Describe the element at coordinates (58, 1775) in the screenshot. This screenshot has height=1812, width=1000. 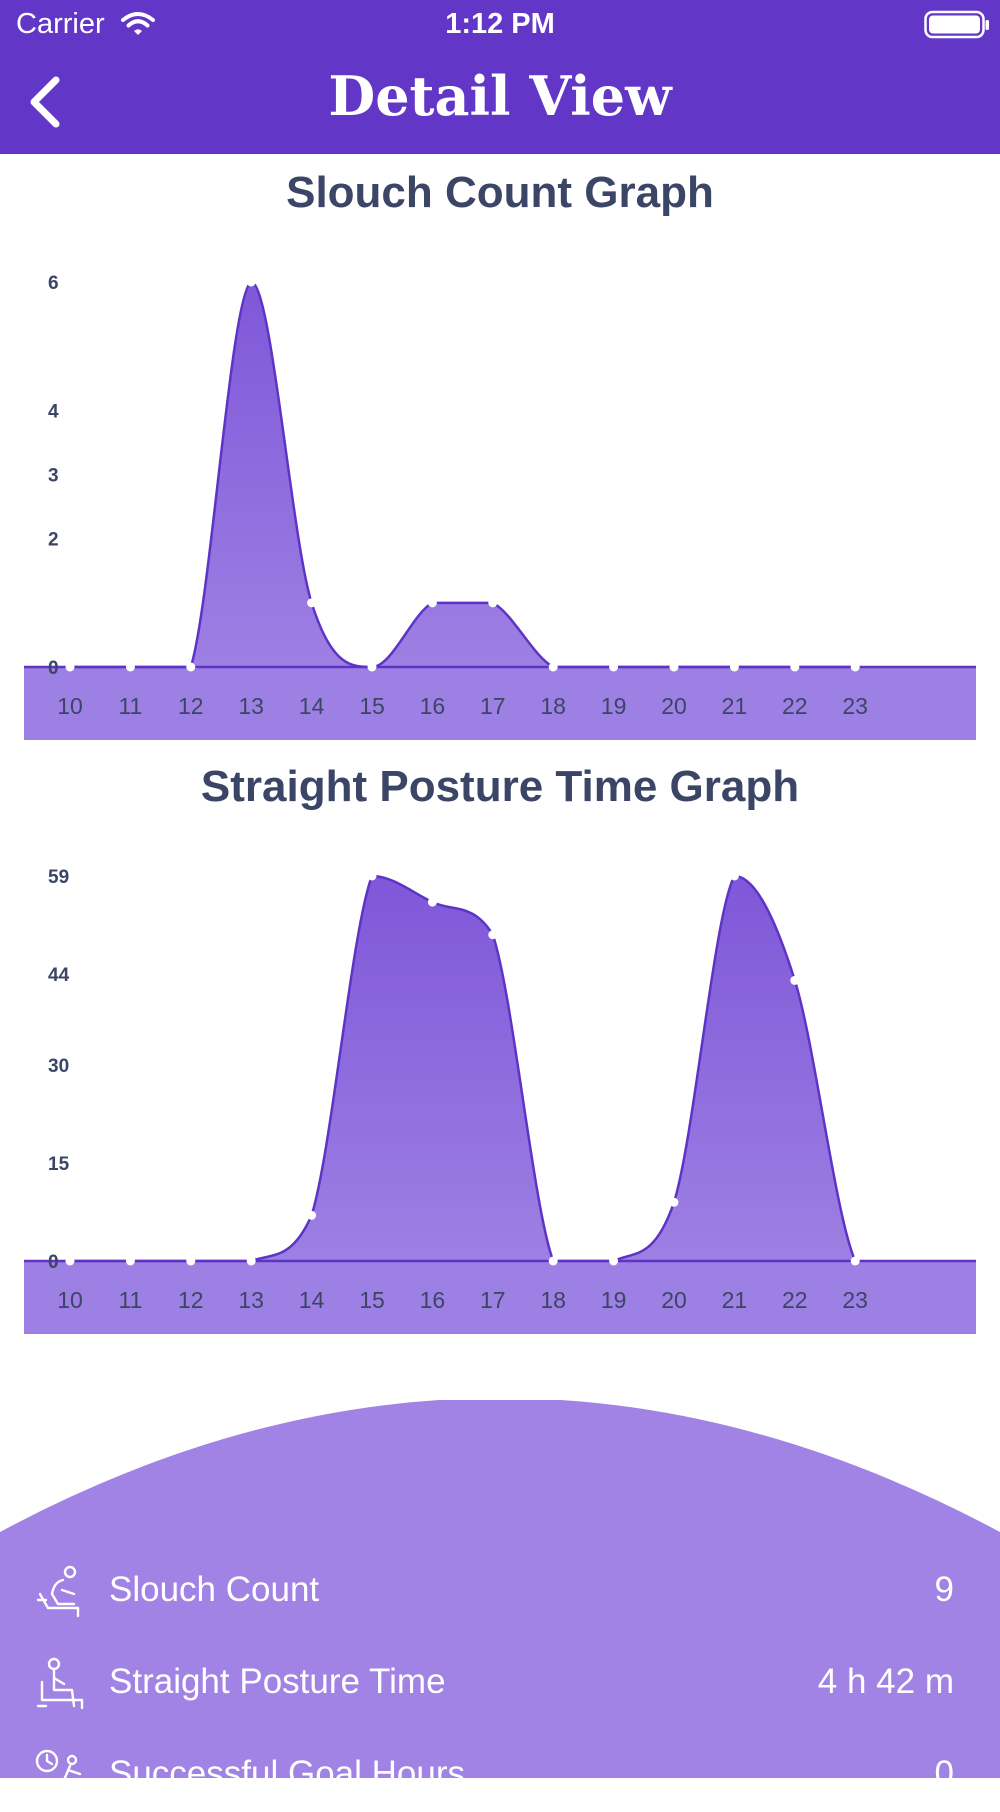
I see `goal-hours-icon` at that location.